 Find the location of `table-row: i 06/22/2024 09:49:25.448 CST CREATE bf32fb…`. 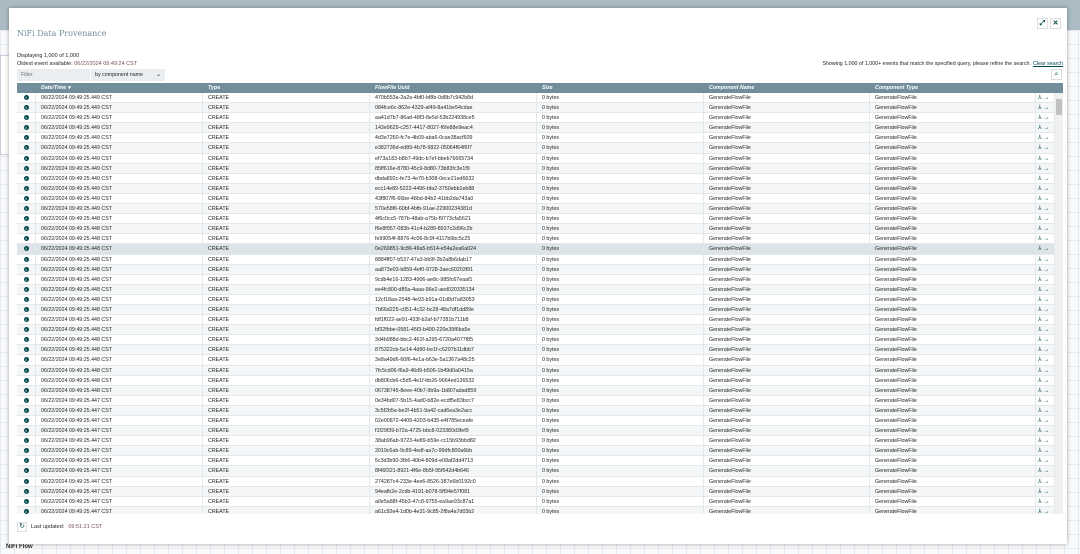

table-row: i 06/22/2024 09:49:25.448 CST CREATE bf32fb… is located at coordinates (540, 330).